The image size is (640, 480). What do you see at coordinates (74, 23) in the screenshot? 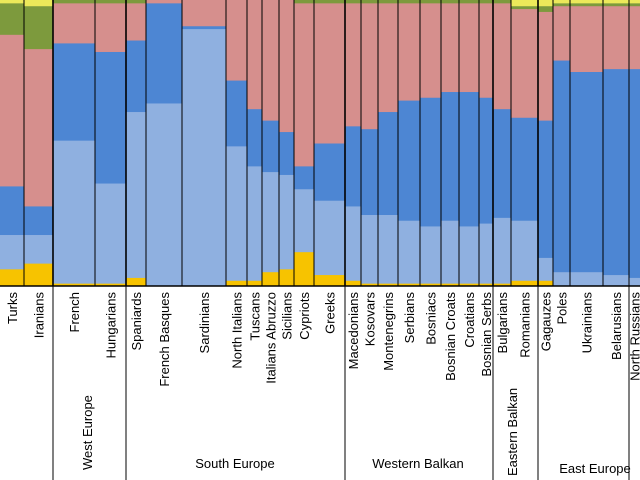
I see `segment-french-pink` at bounding box center [74, 23].